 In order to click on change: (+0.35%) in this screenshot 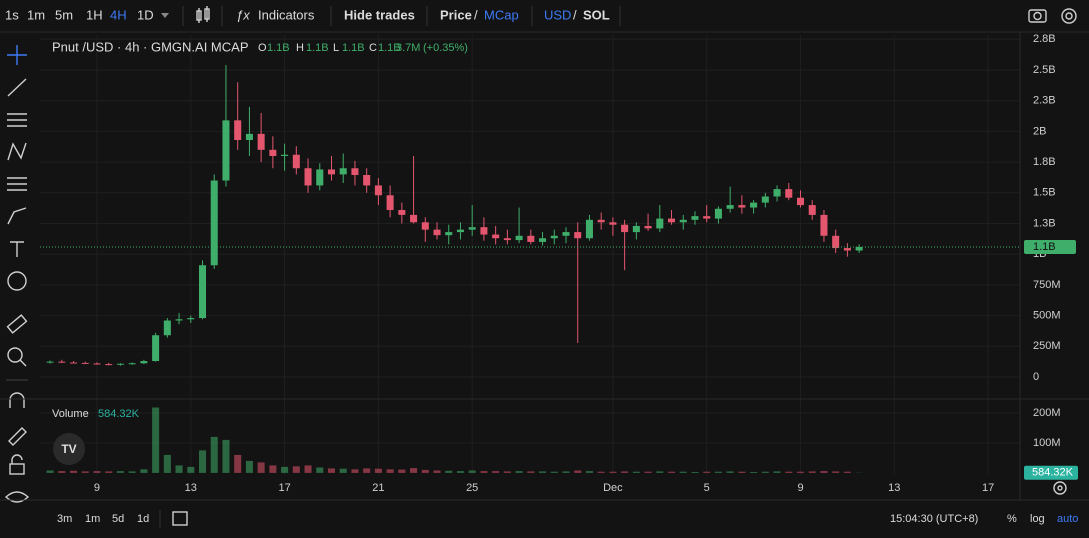, I will do `click(445, 48)`.